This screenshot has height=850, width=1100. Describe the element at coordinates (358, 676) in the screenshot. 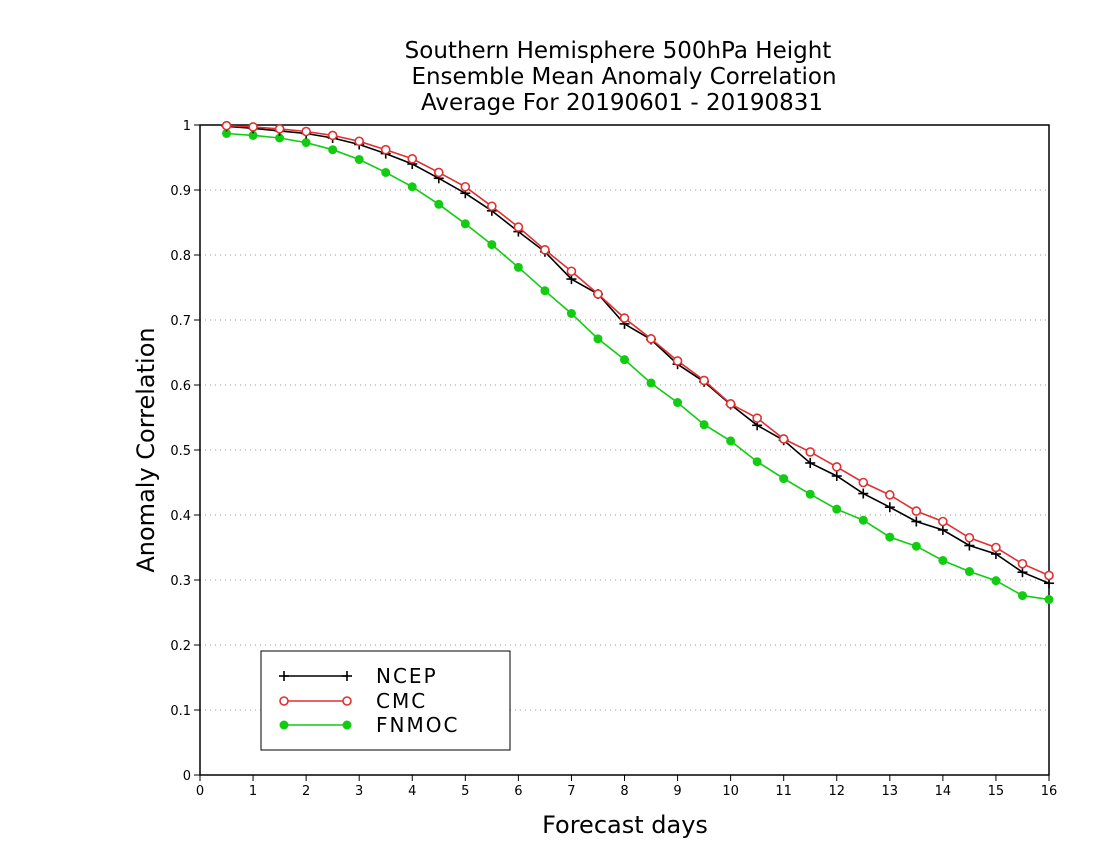

I see `legend-item-ncep: NCEP` at that location.